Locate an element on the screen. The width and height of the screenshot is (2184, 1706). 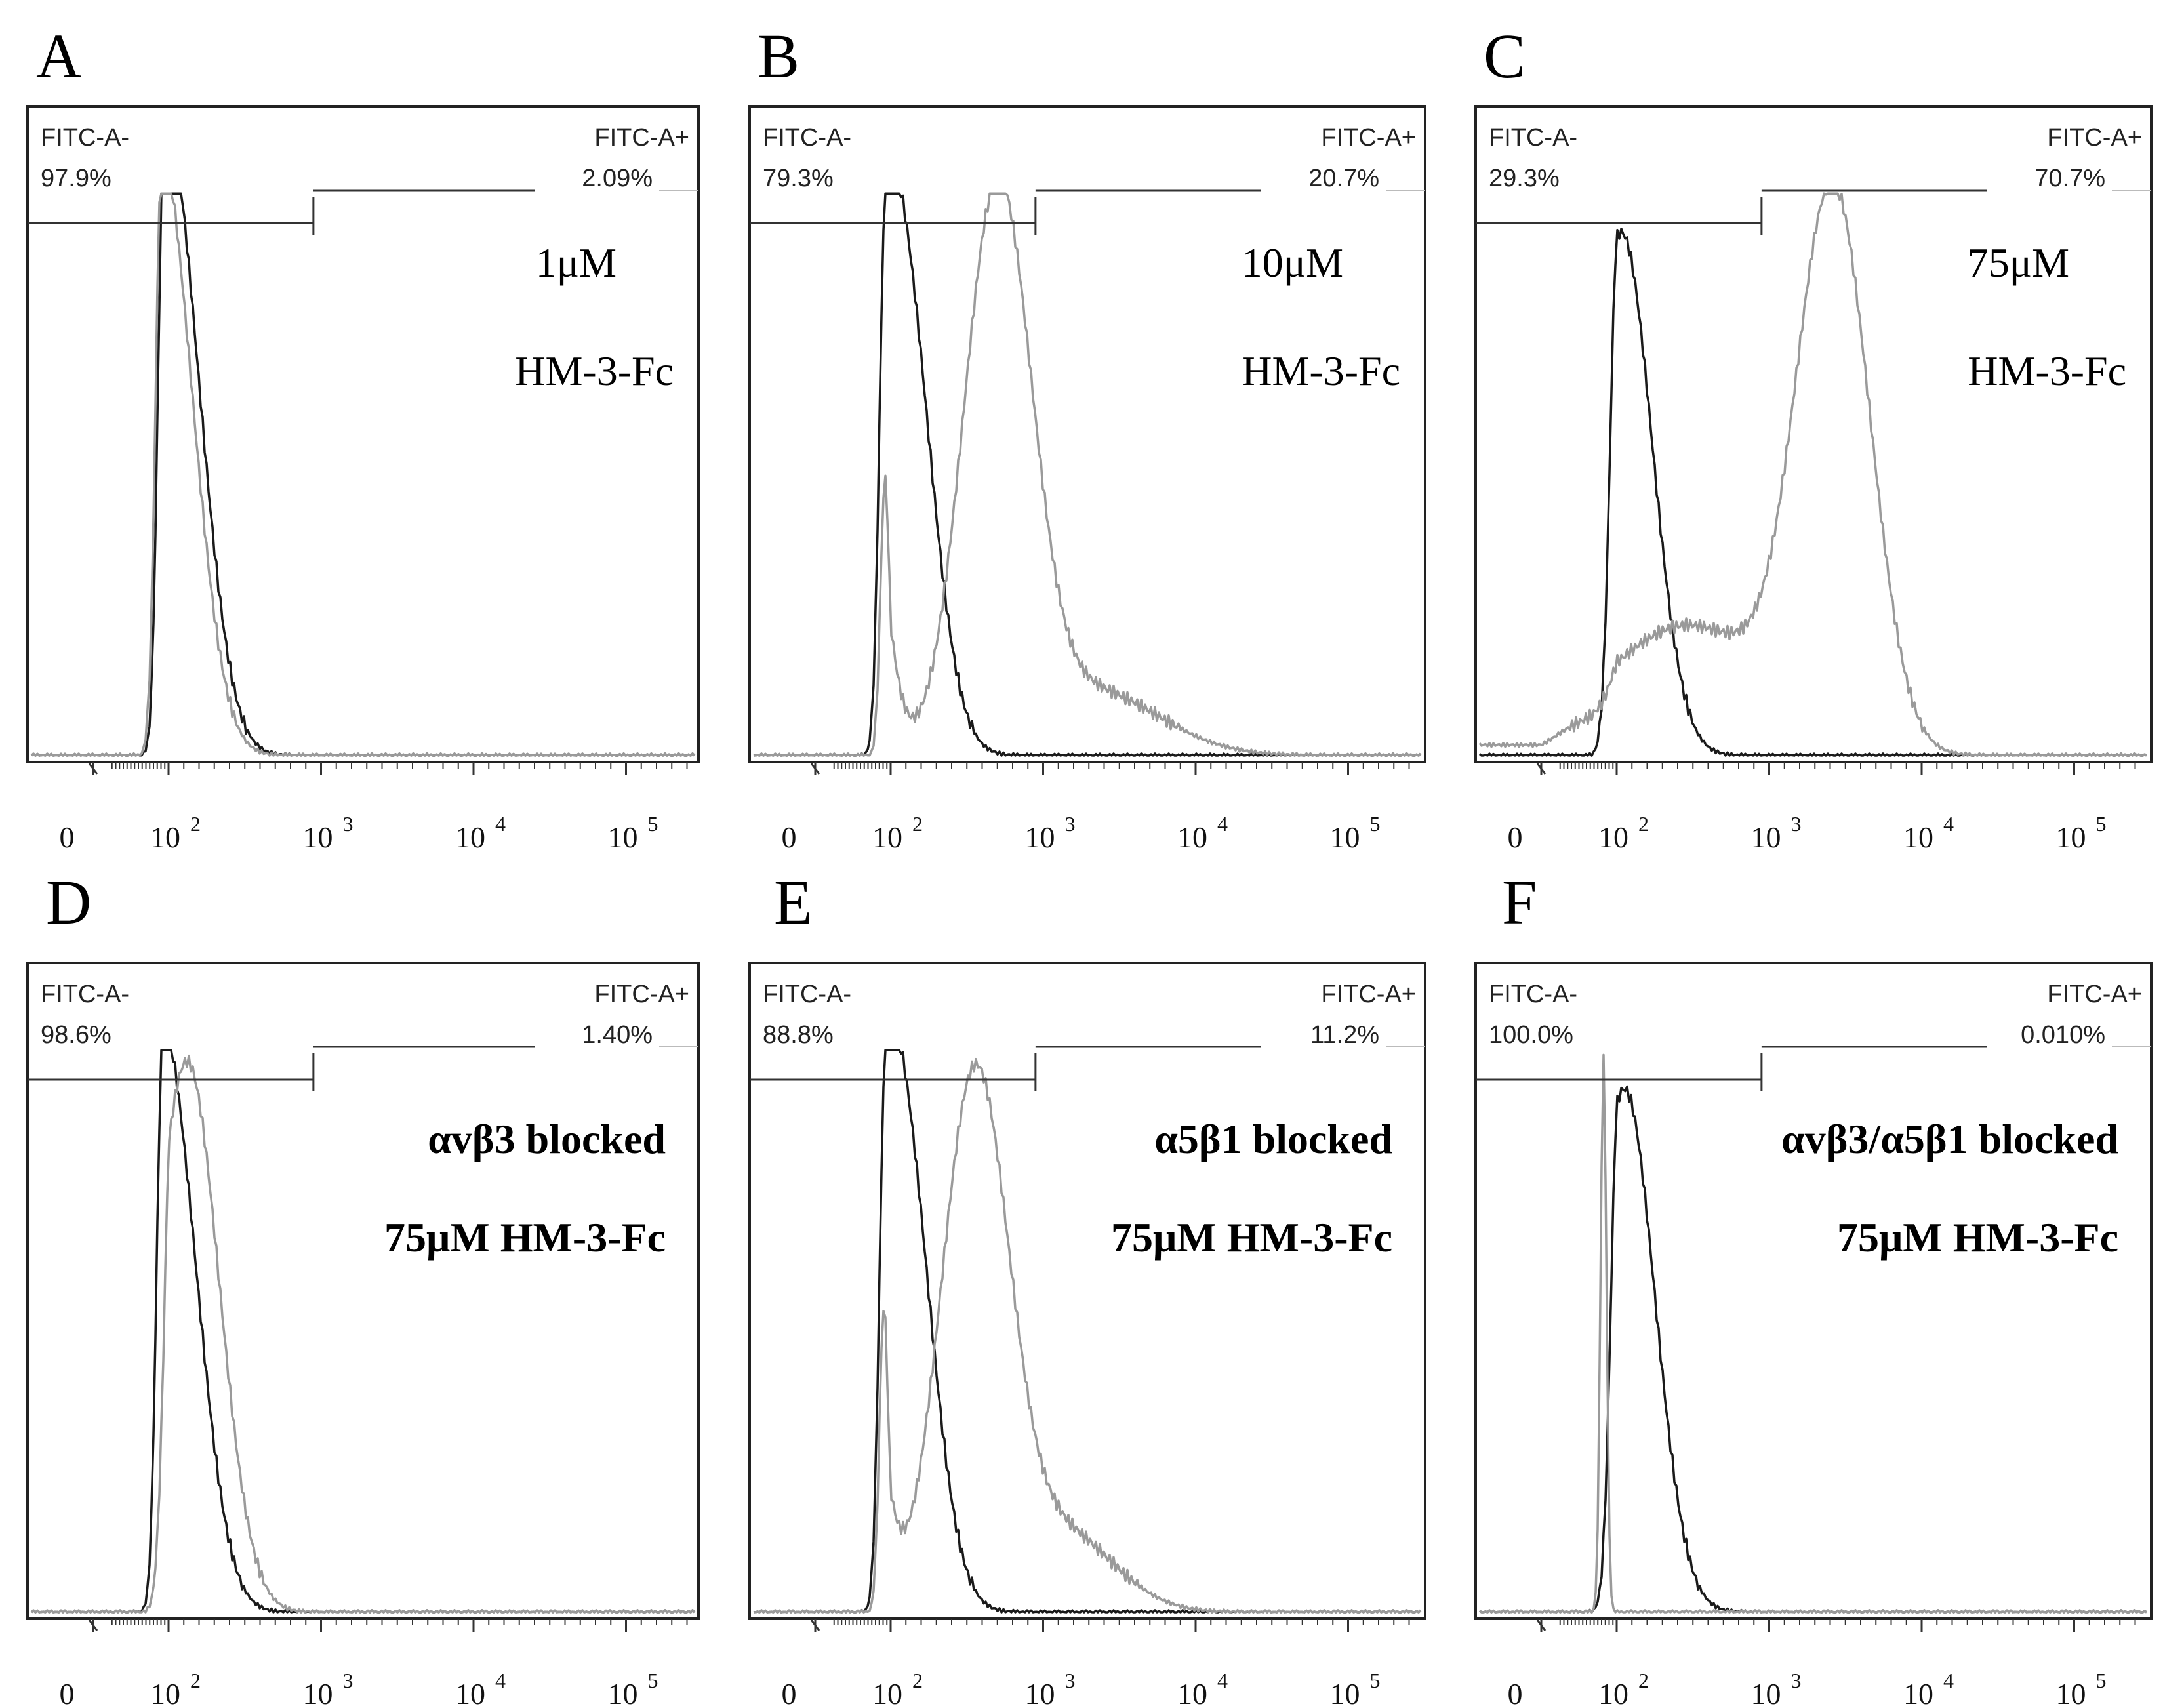
annotation-line-1: 75μM is located at coordinates (2018, 262).